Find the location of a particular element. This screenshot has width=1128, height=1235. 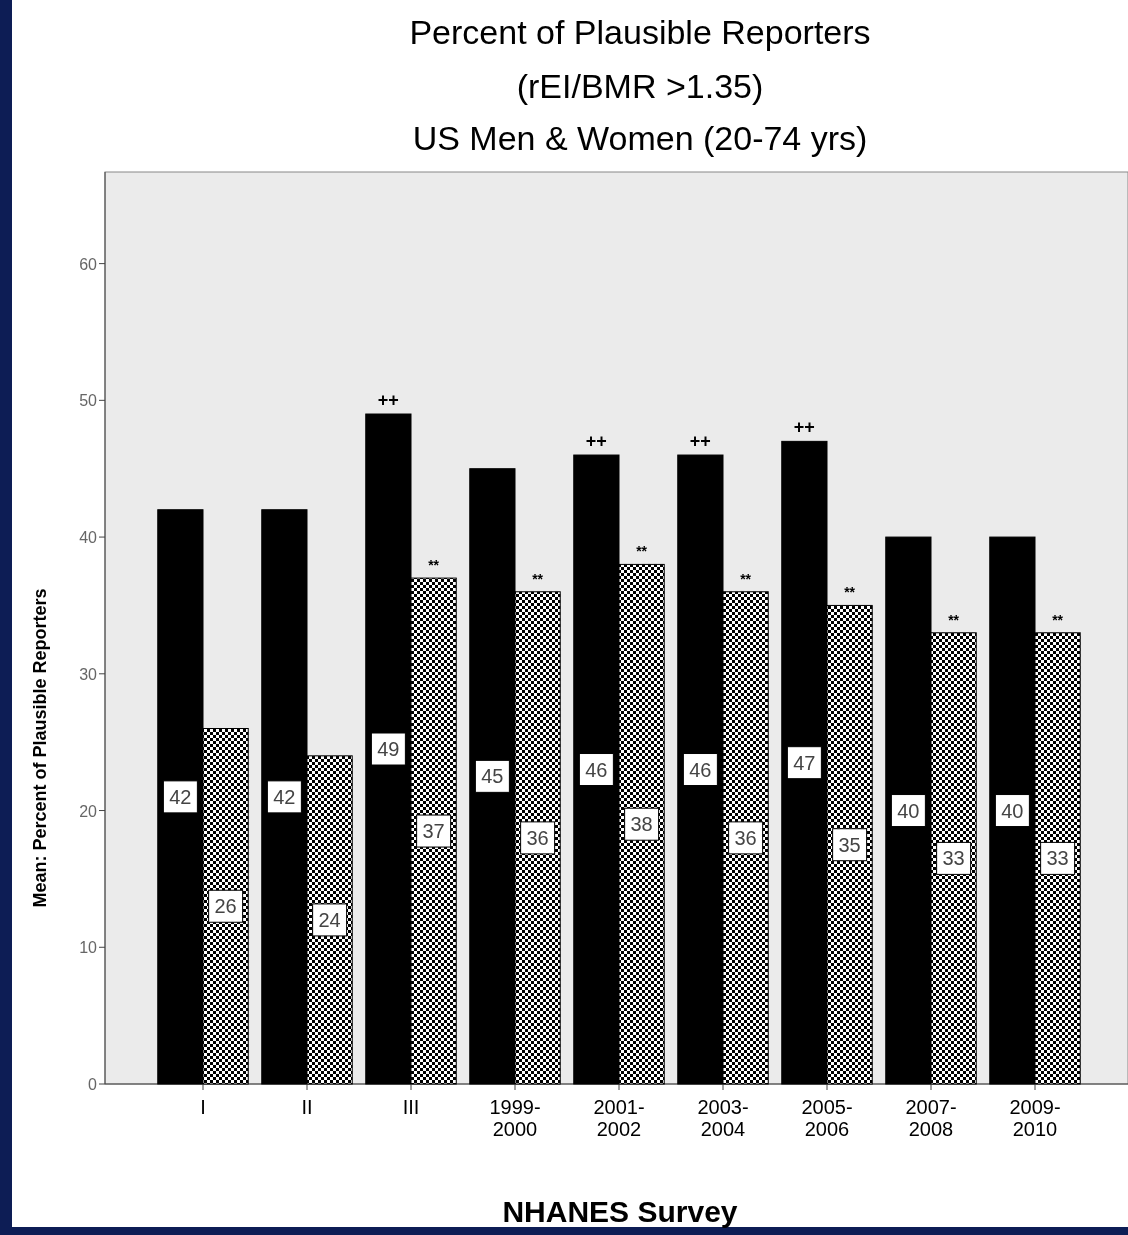

x-tick-label: 2009-2010 is located at coordinates (1035, 1118).